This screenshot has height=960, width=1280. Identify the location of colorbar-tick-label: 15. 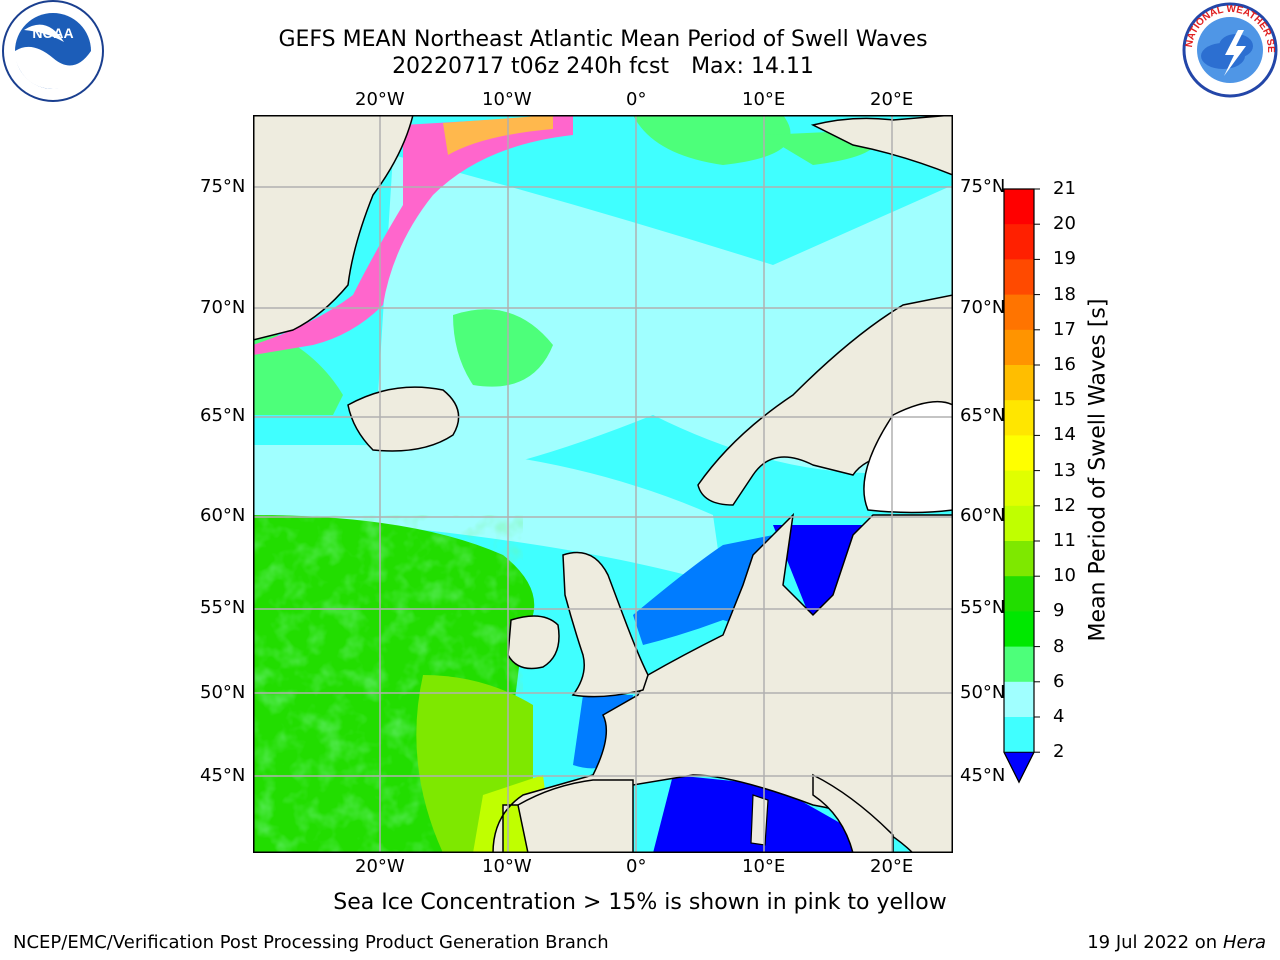
(1064, 400).